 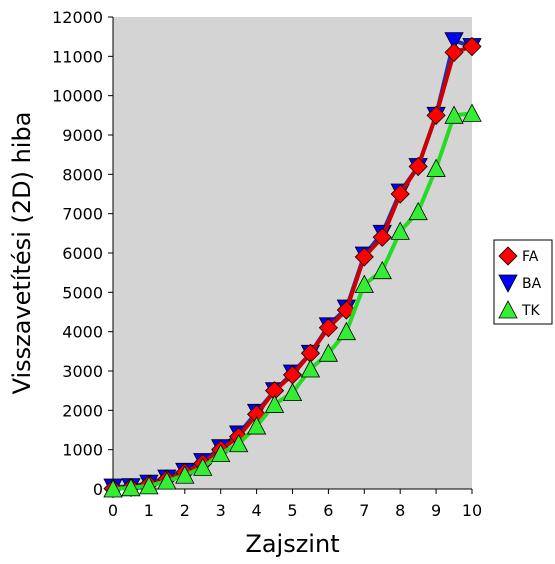 I want to click on x-tick-label: 9, so click(x=436, y=510).